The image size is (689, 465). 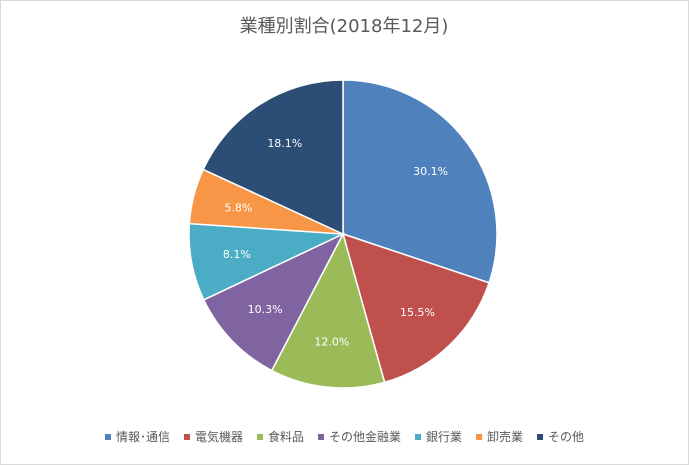 What do you see at coordinates (566, 437) in the screenshot?
I see `legend-label: その他` at bounding box center [566, 437].